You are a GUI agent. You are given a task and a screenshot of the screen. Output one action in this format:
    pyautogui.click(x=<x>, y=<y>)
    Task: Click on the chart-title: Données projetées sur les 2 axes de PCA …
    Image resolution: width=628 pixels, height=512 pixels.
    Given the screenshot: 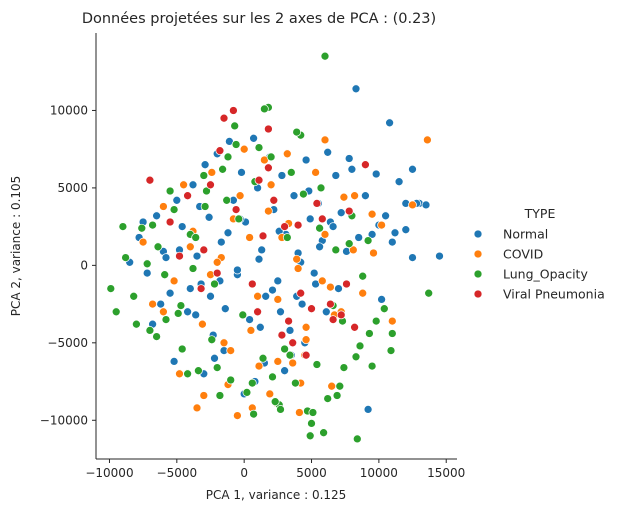 What is the action you would take?
    pyautogui.click(x=259, y=19)
    